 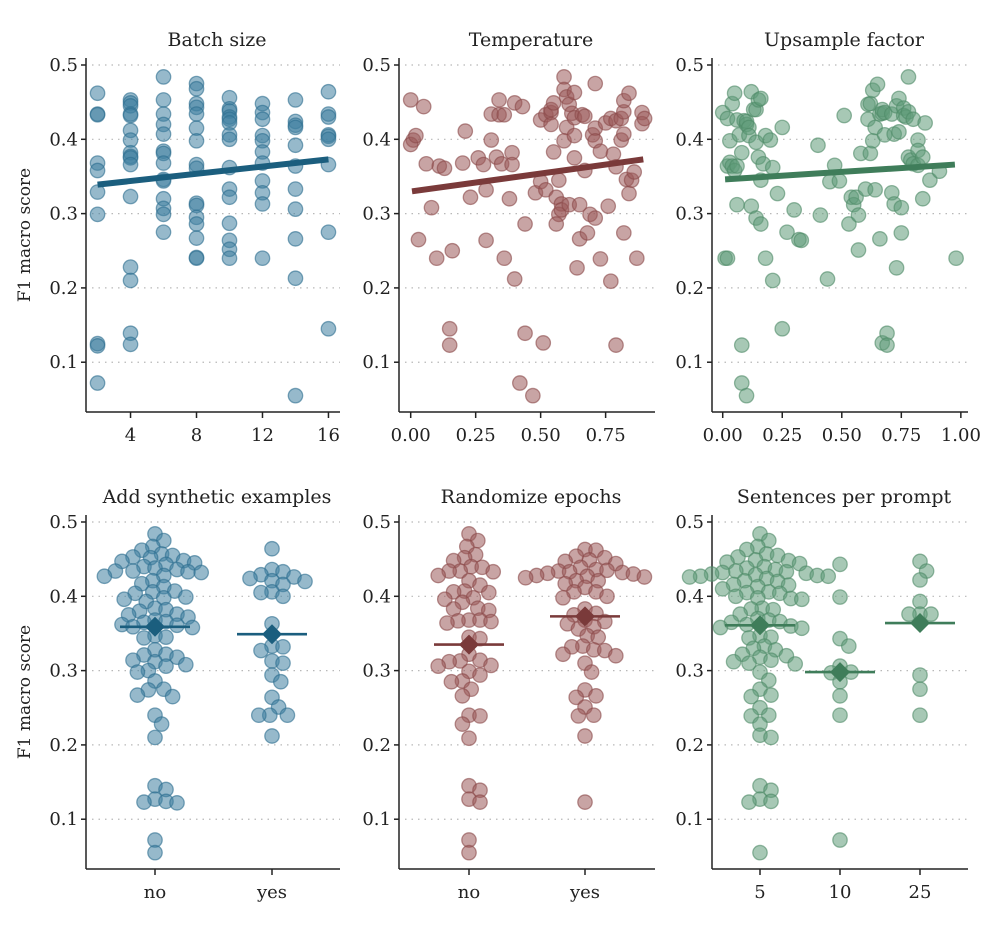 What do you see at coordinates (844, 40) in the screenshot?
I see `panel-title: Upsample factor` at bounding box center [844, 40].